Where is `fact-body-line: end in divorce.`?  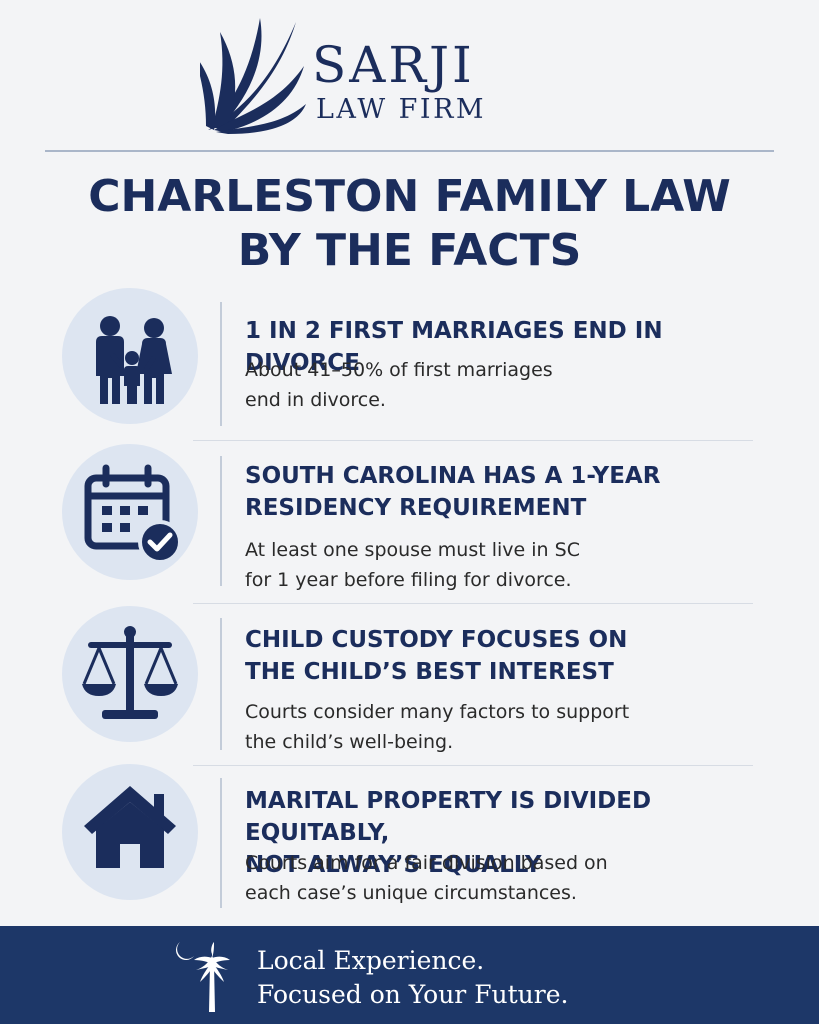
fact-body-line: end in divorce. is located at coordinates (315, 400).